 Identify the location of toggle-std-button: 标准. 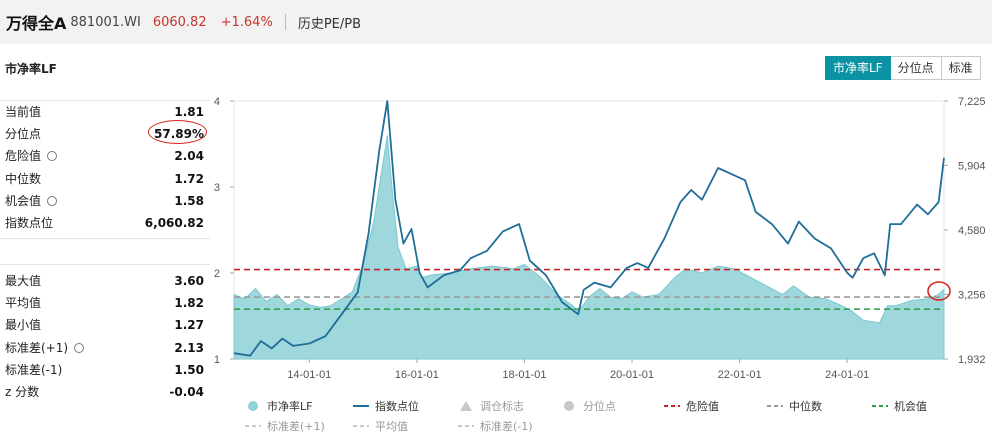
(961, 68).